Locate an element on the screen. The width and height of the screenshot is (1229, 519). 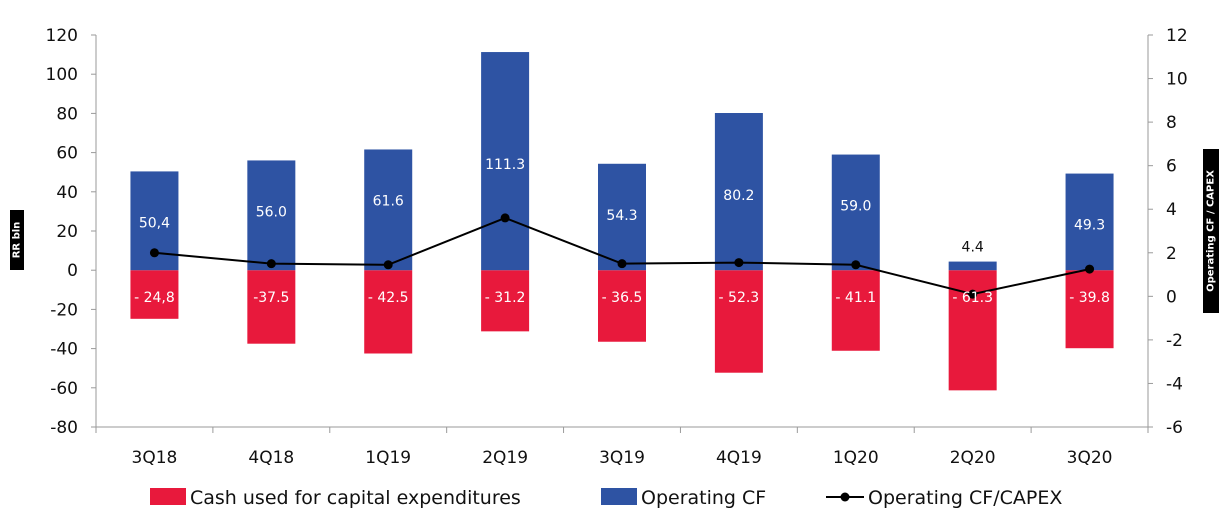
right-tick-label: -6 is located at coordinates (1174, 428).